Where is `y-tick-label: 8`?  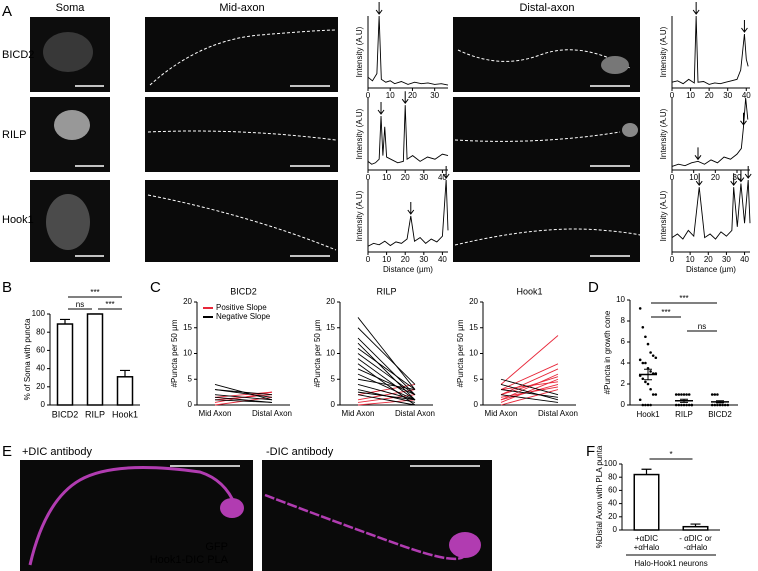 y-tick-label: 8 is located at coordinates (623, 320).